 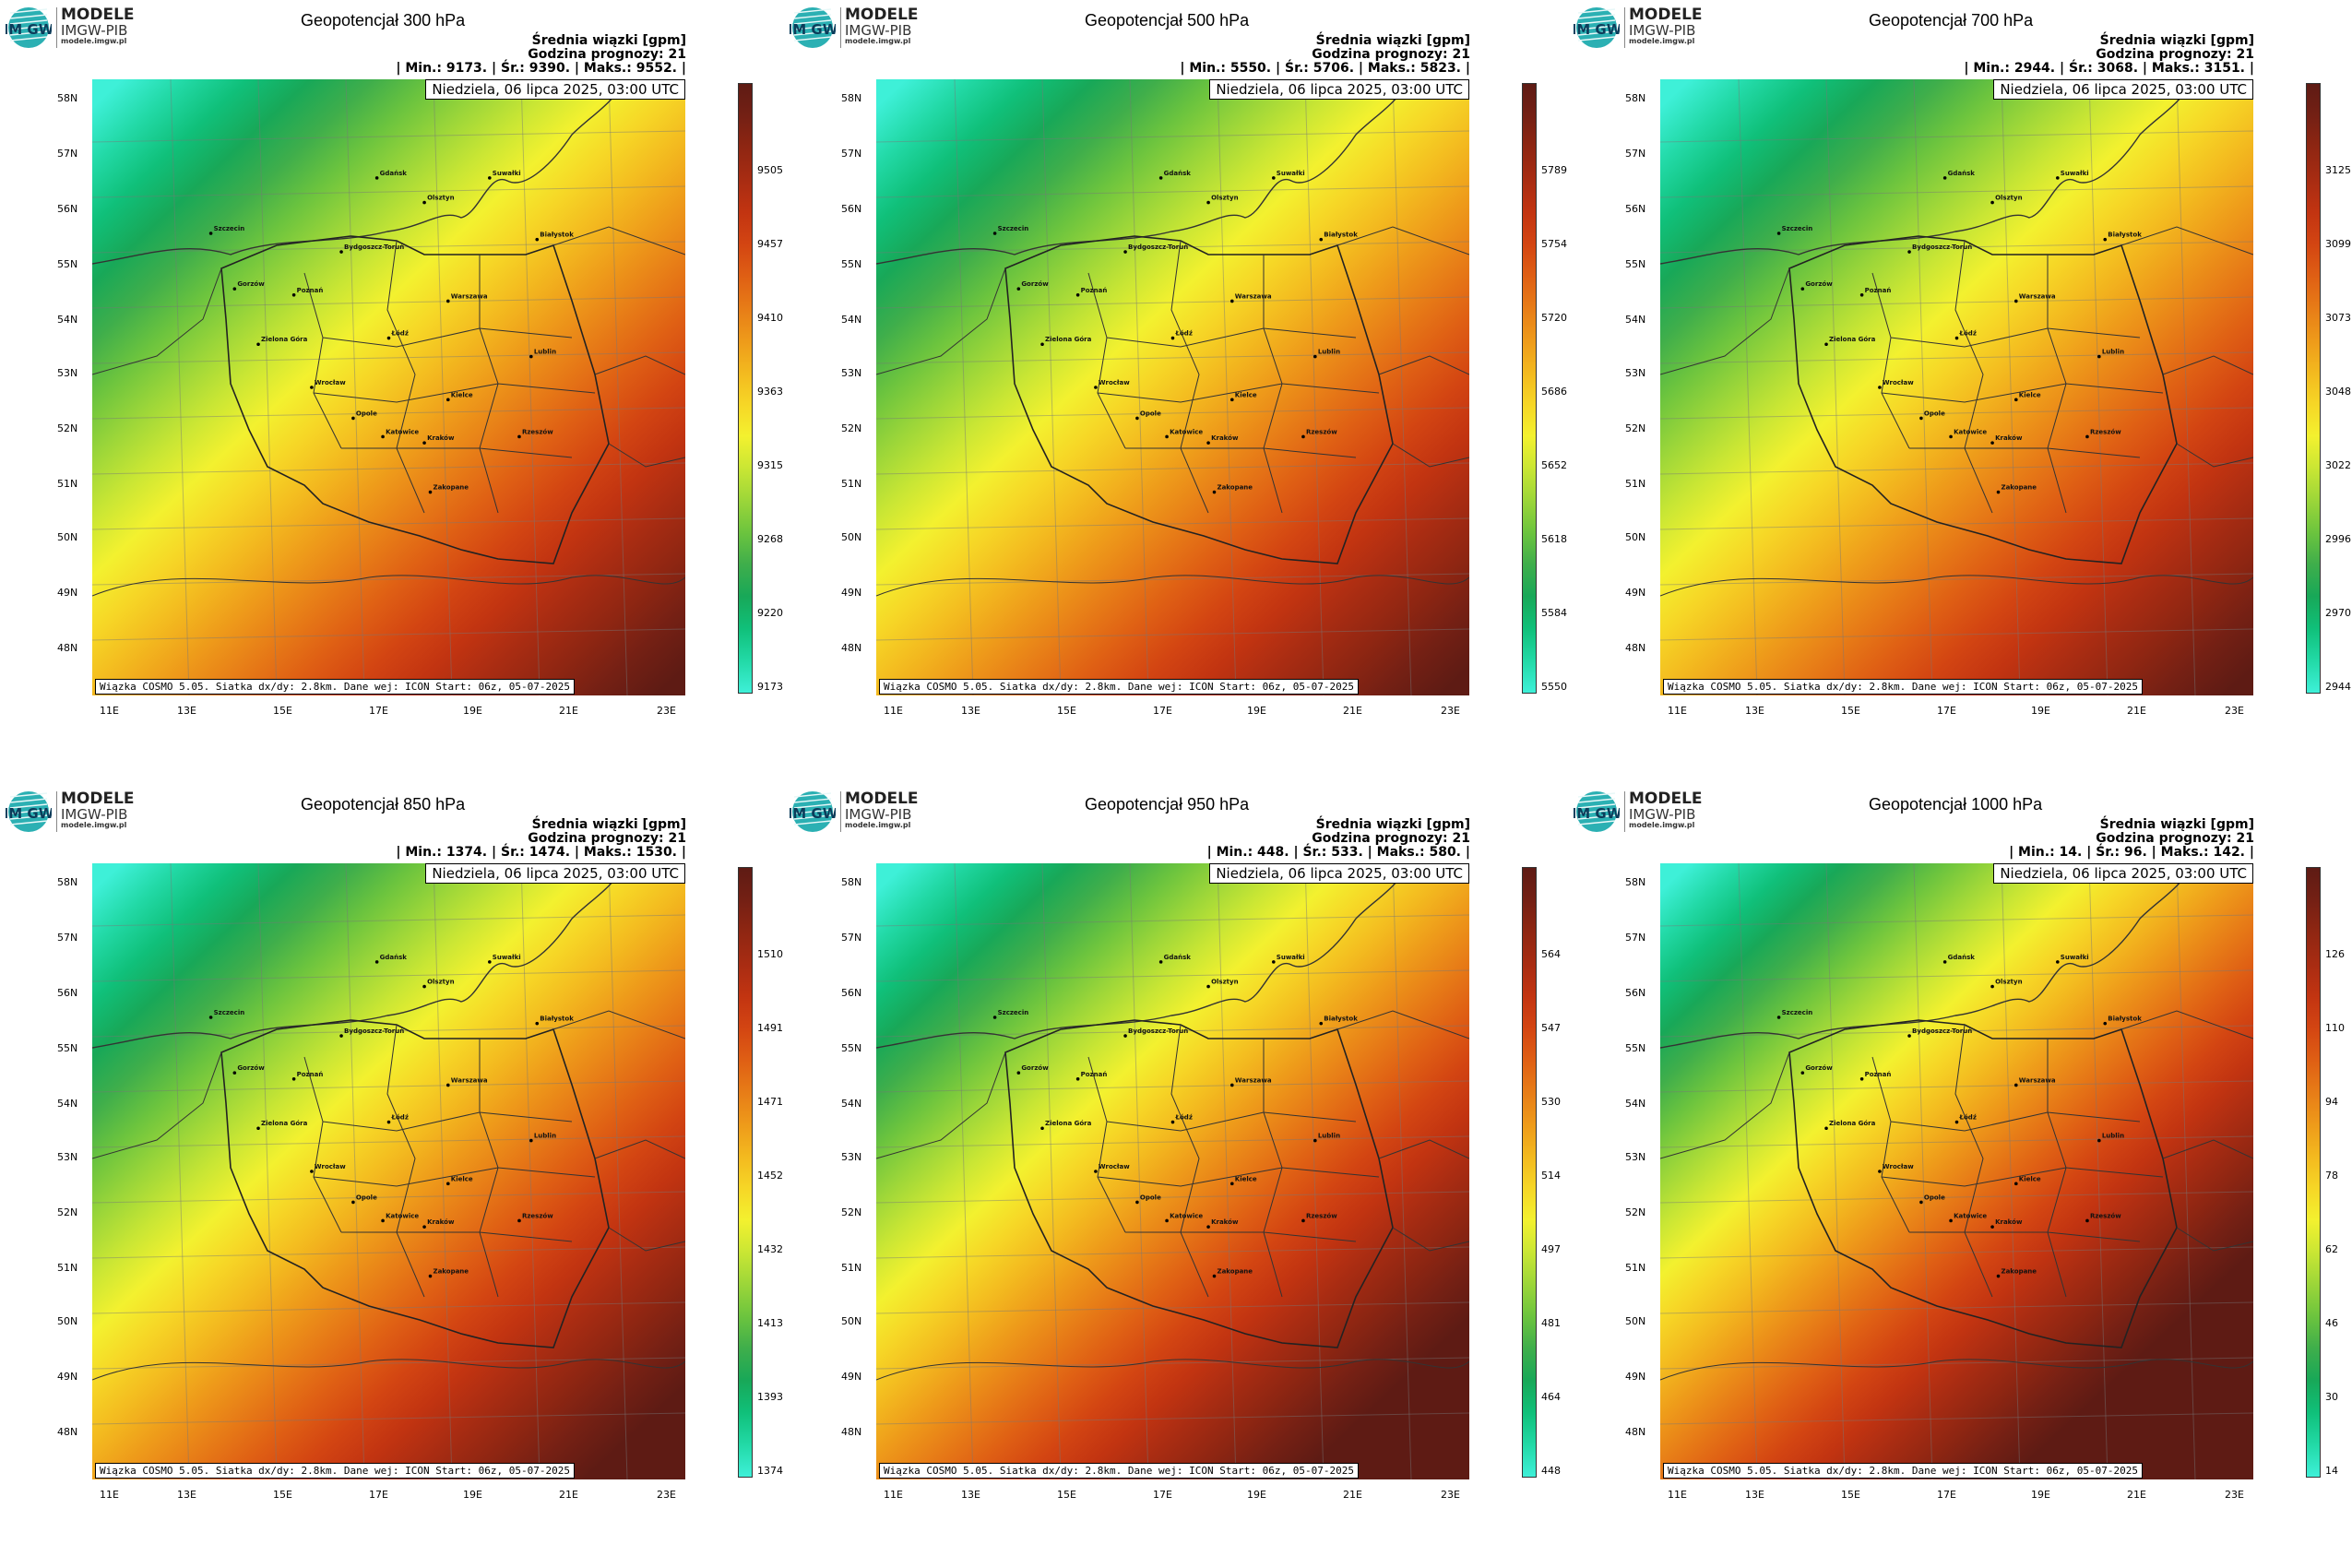 I want to click on longitude-label: 11E, so click(x=893, y=711).